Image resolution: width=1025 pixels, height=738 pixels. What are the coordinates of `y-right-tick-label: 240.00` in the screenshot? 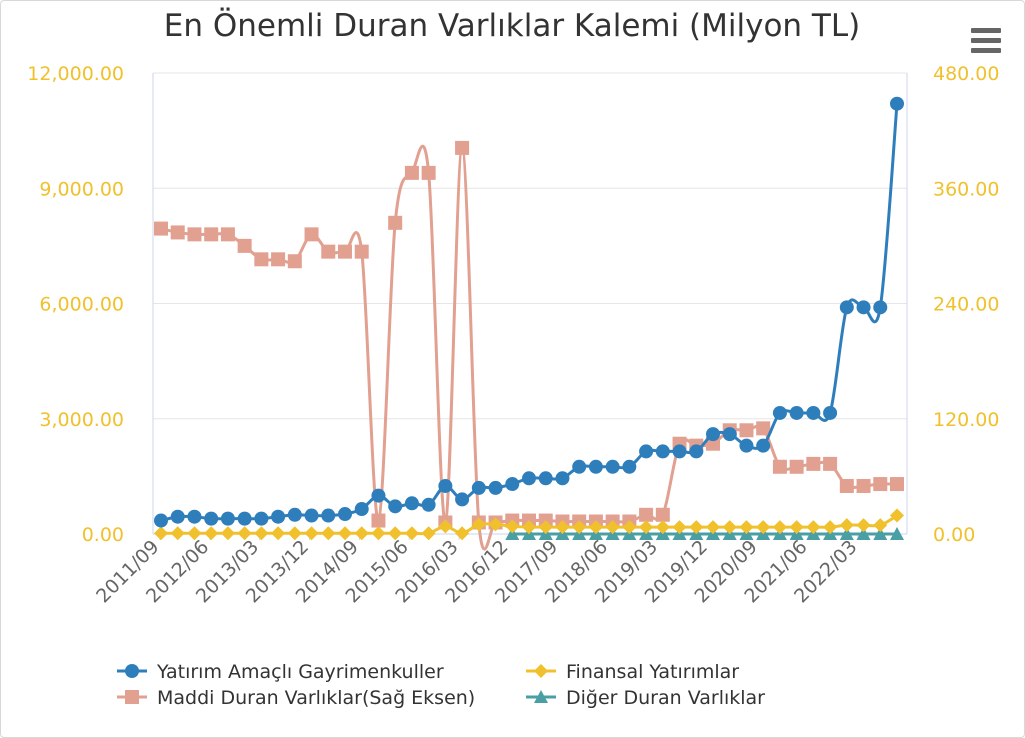 It's located at (966, 305).